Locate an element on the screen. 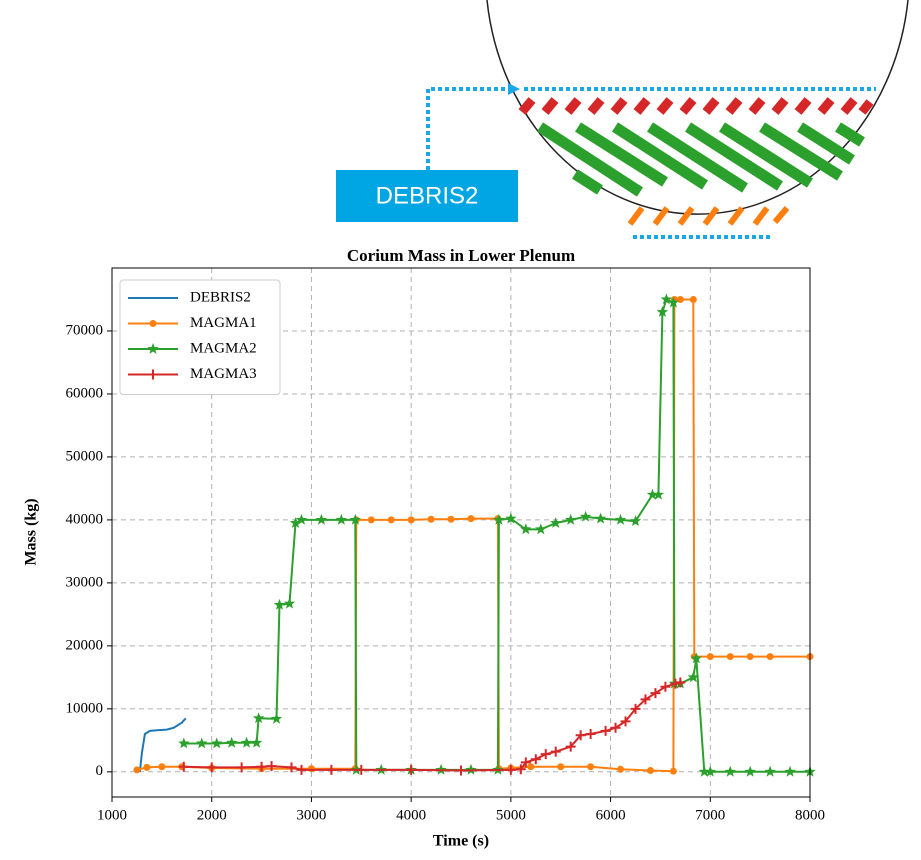 Image resolution: width=921 pixels, height=860 pixels. label-box is located at coordinates (427, 196).